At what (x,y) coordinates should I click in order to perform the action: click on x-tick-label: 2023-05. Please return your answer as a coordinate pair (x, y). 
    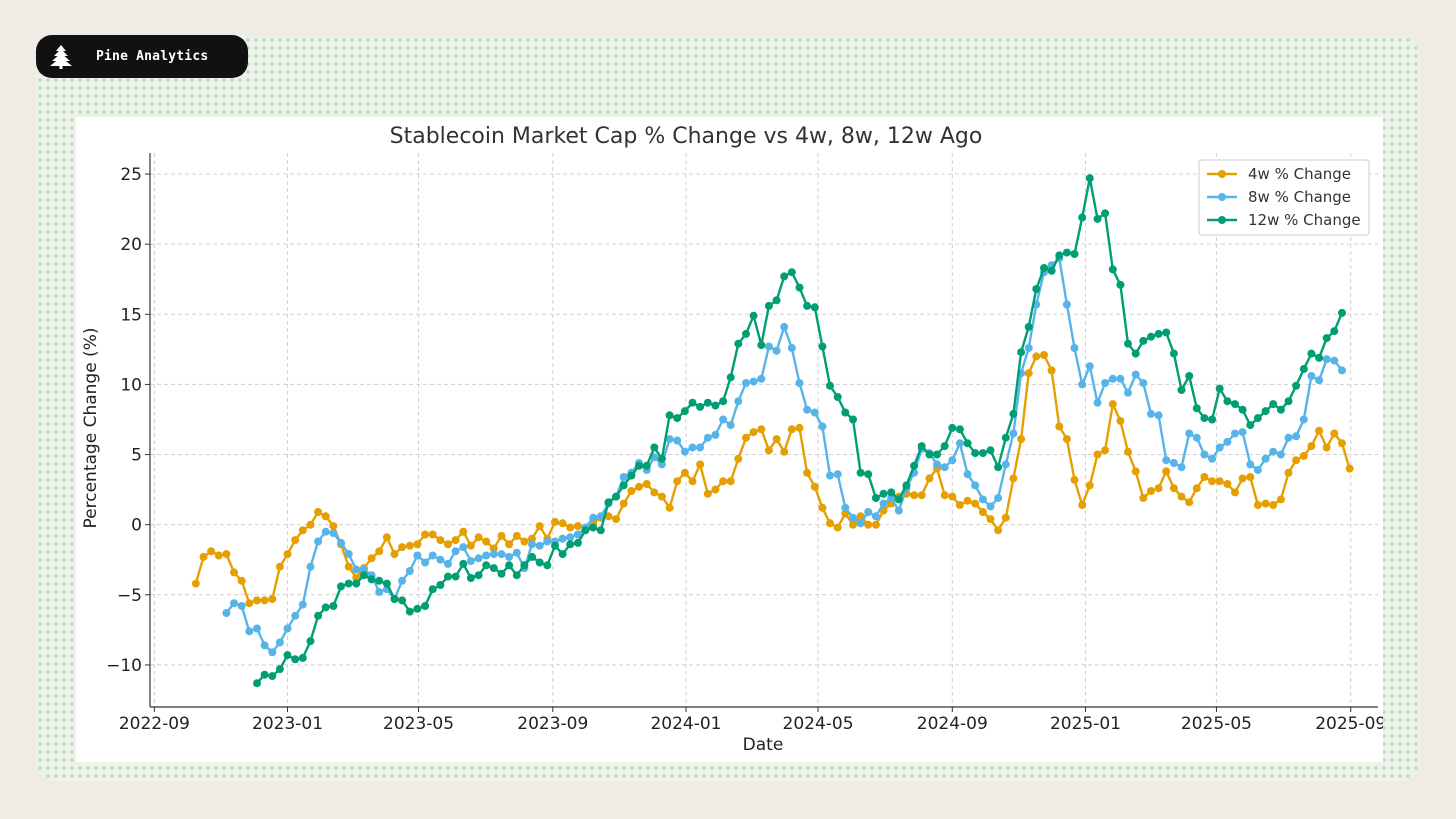
    Looking at the image, I should click on (418, 724).